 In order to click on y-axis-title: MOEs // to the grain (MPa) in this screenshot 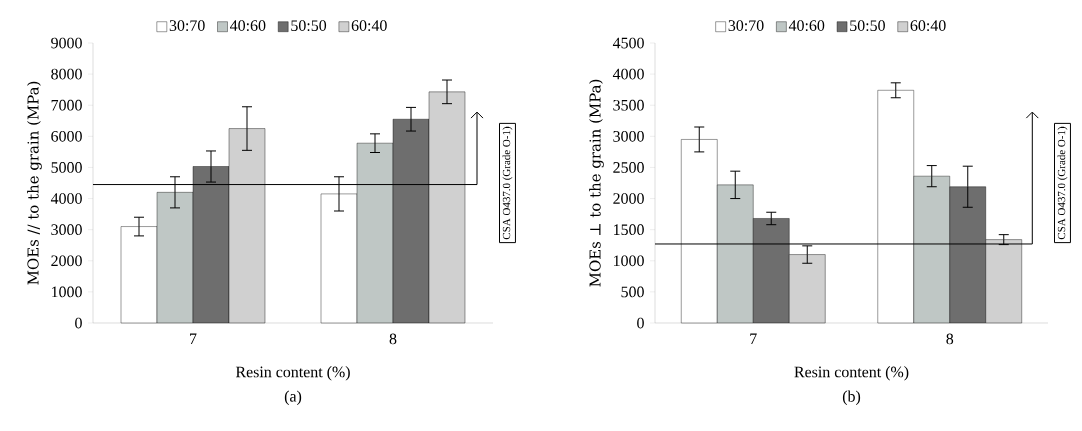, I will do `click(34, 183)`.